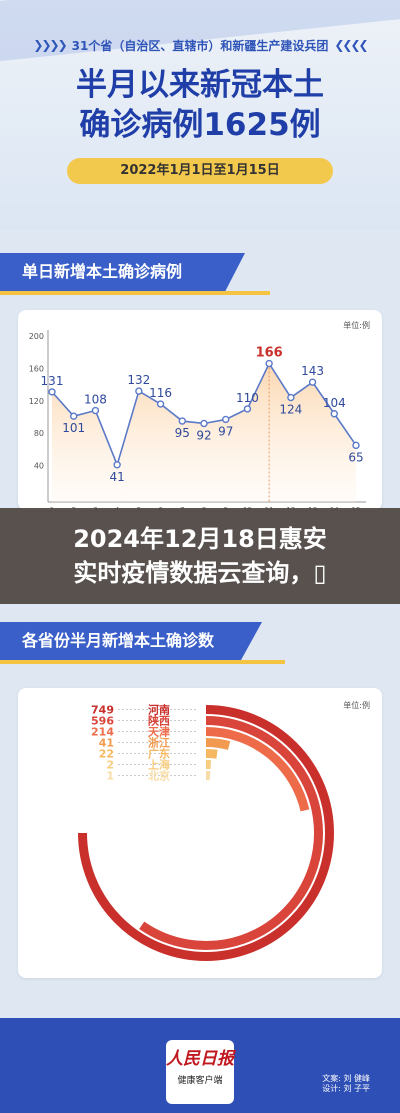  Describe the element at coordinates (200, 1072) in the screenshot. I see `logo: 人民日报 健康客户端` at that location.